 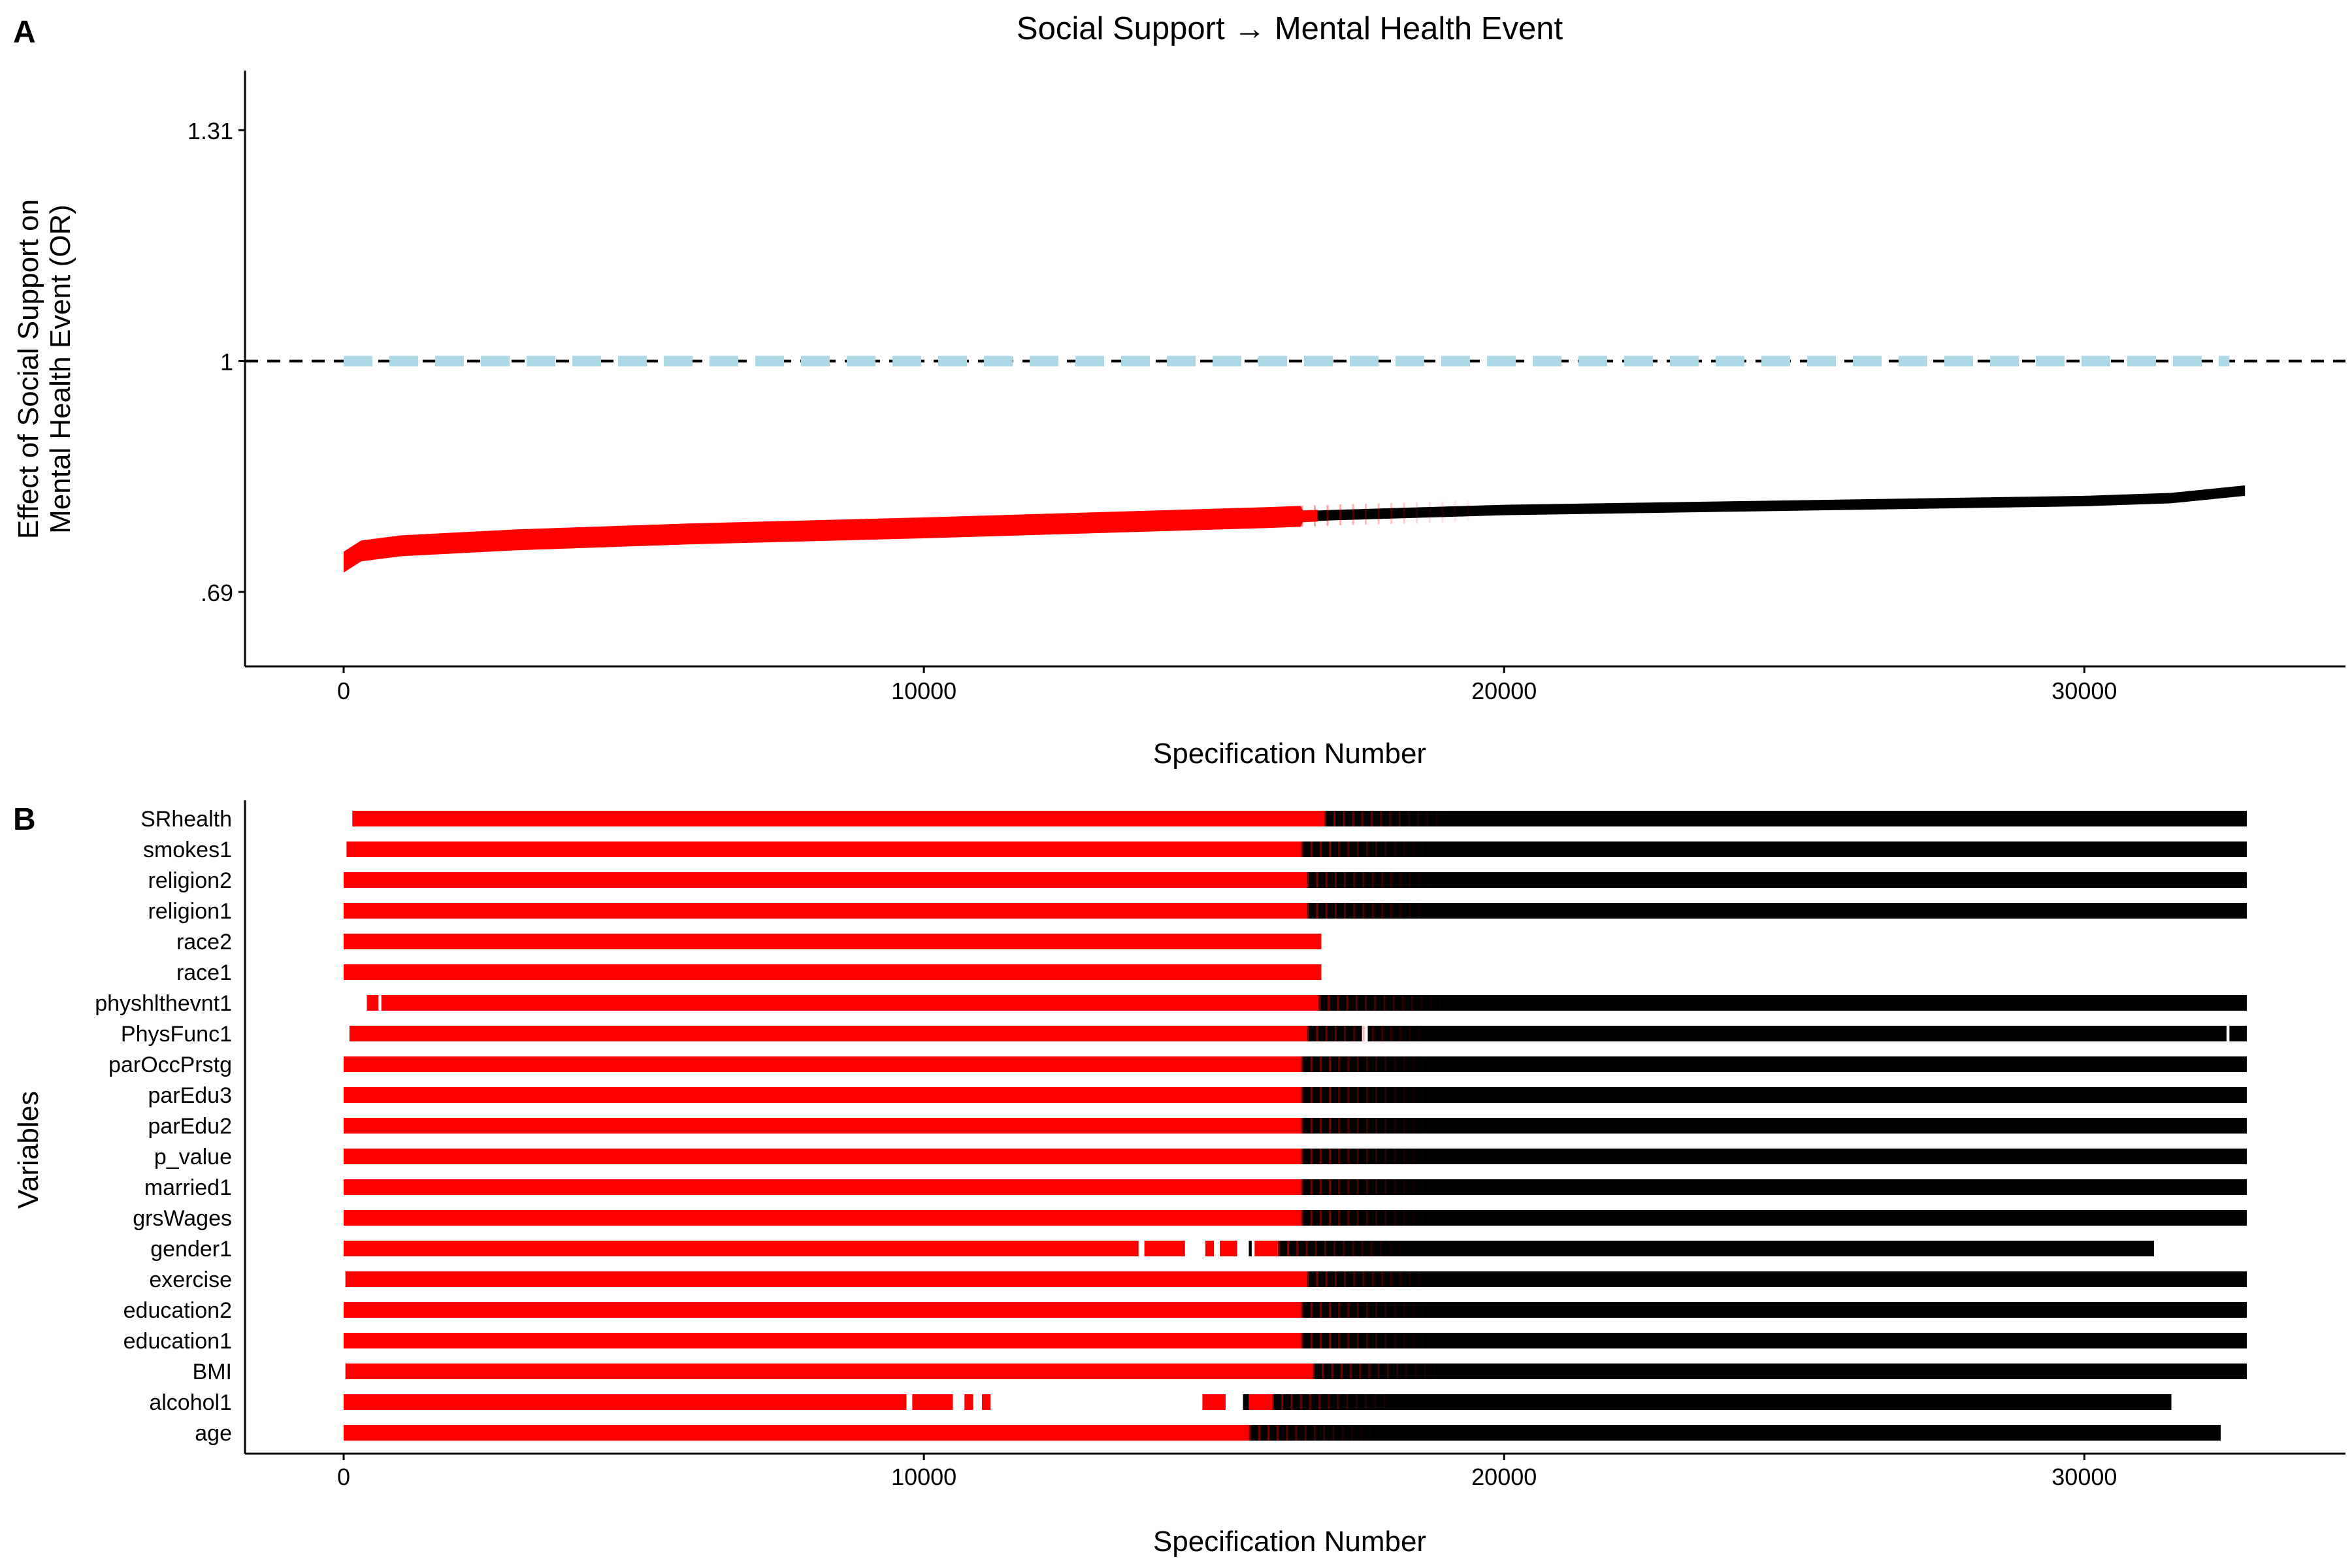 What do you see at coordinates (217, 593) in the screenshot?
I see `panel-a-y-tick-label: .69` at bounding box center [217, 593].